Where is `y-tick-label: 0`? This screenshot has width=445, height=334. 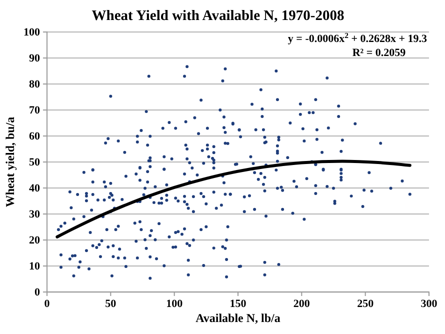
y-tick-label: 0 is located at coordinates (37, 292).